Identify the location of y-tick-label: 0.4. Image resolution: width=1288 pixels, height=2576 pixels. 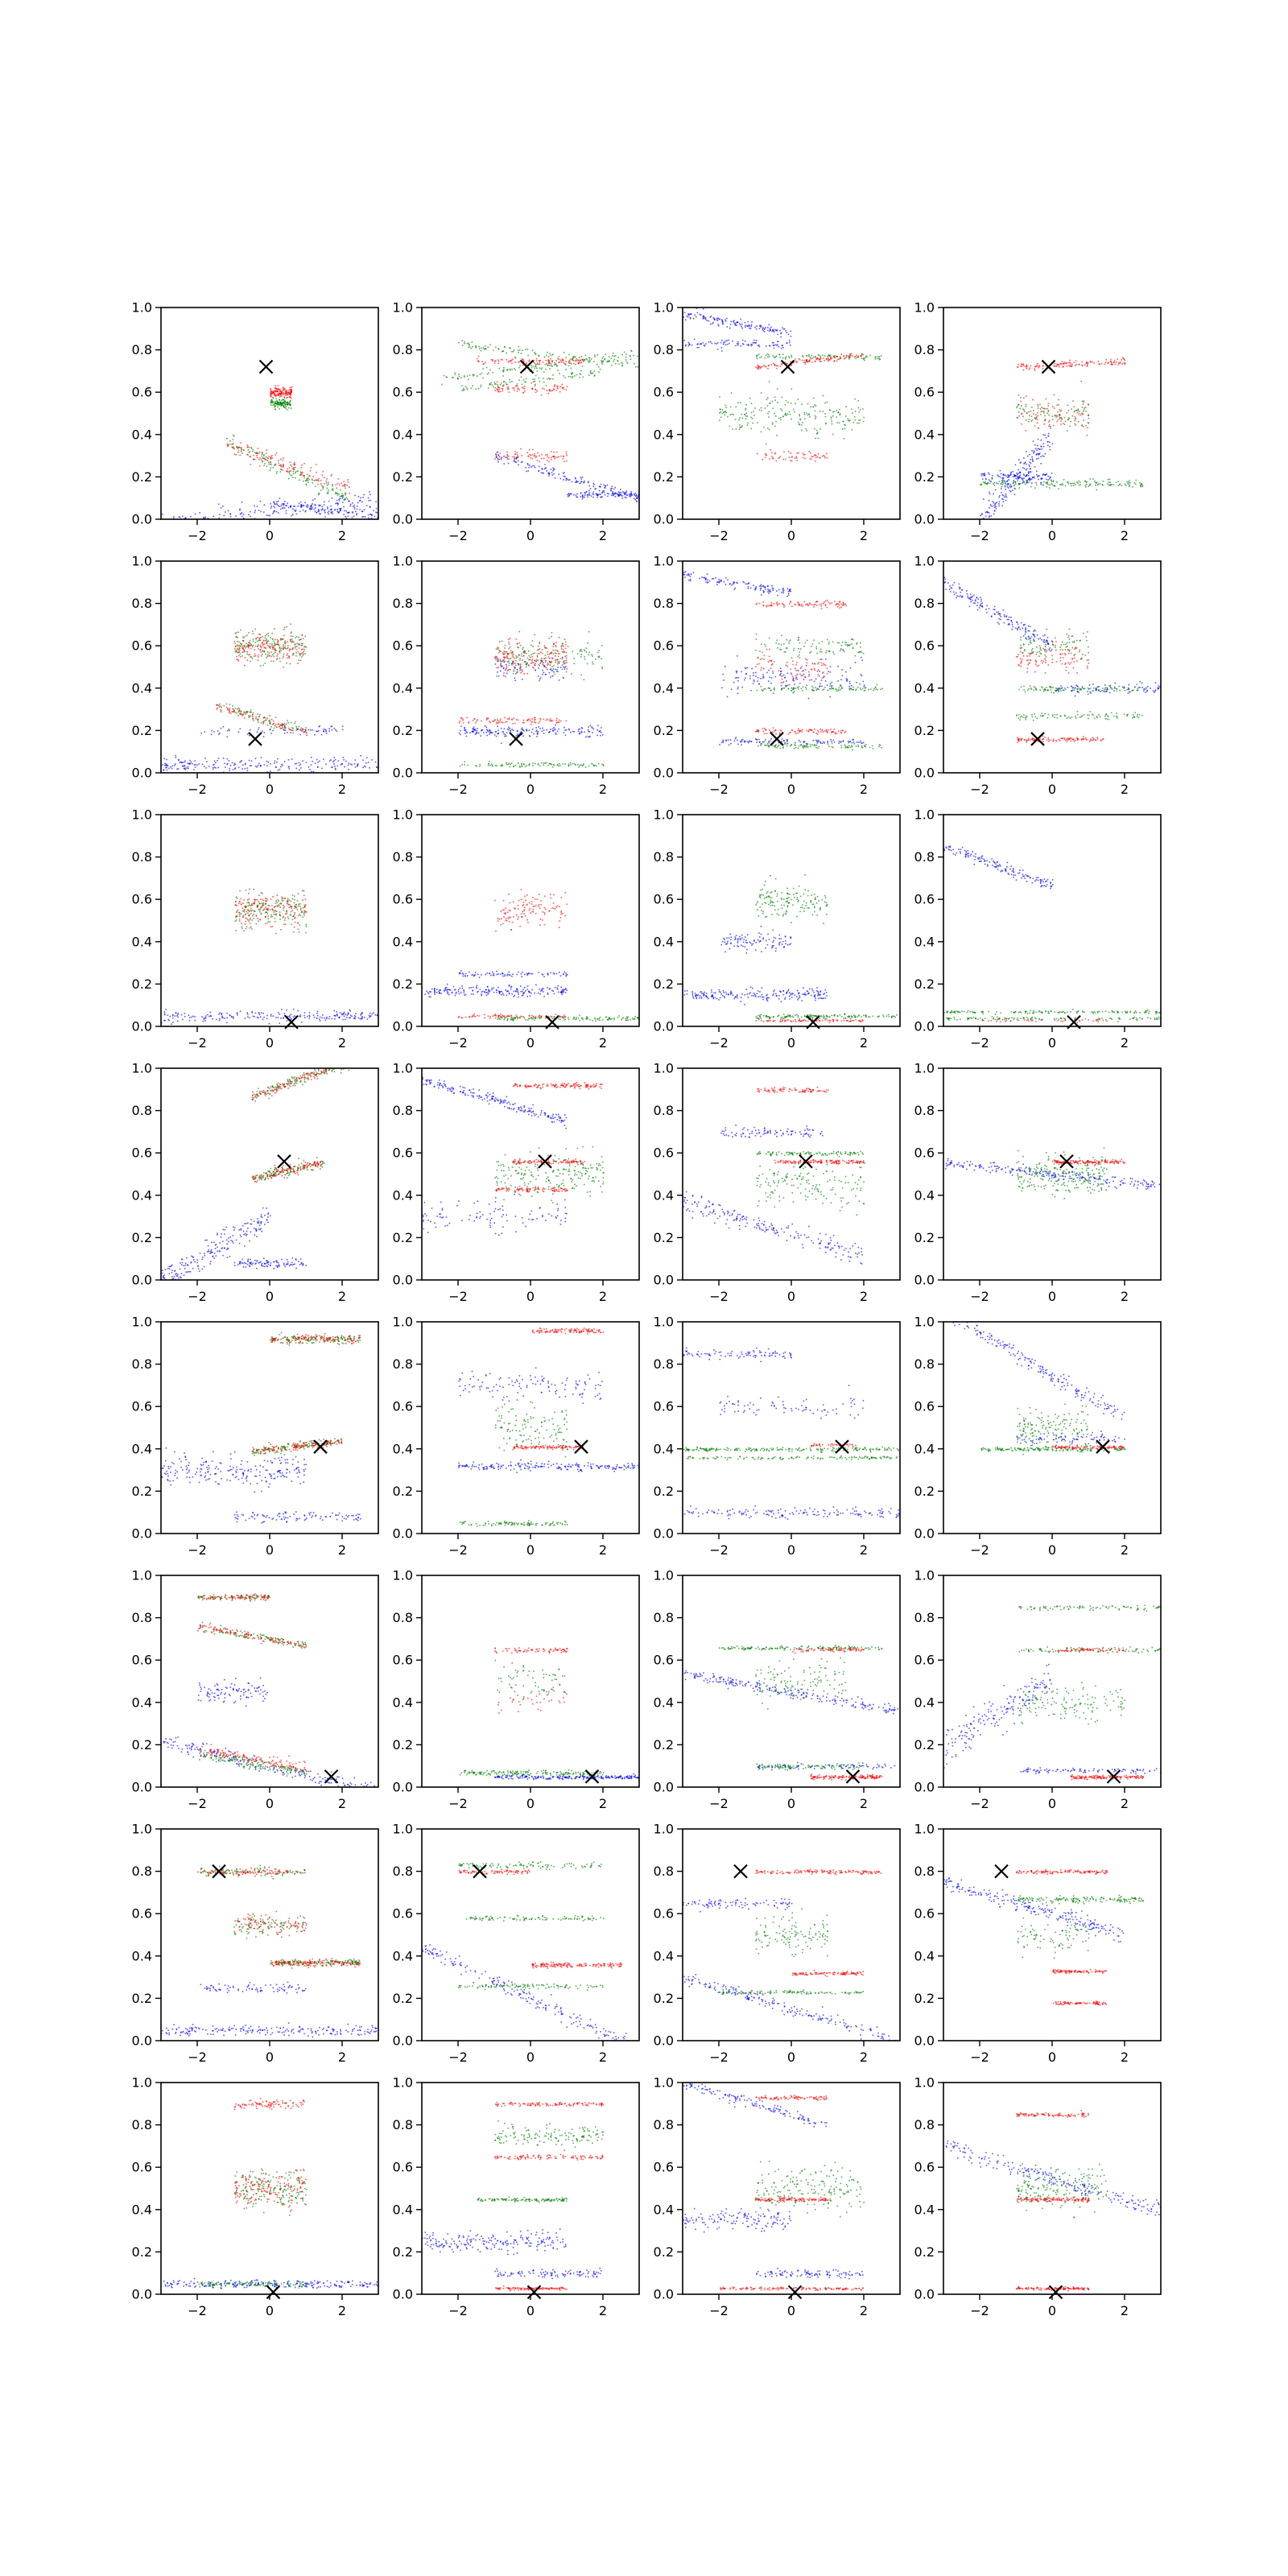
(142, 434).